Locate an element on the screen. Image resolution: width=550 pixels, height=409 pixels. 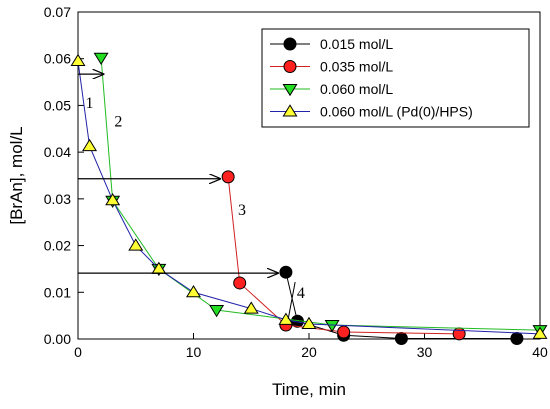
y-tick-label: 0.04 is located at coordinates (57, 152).